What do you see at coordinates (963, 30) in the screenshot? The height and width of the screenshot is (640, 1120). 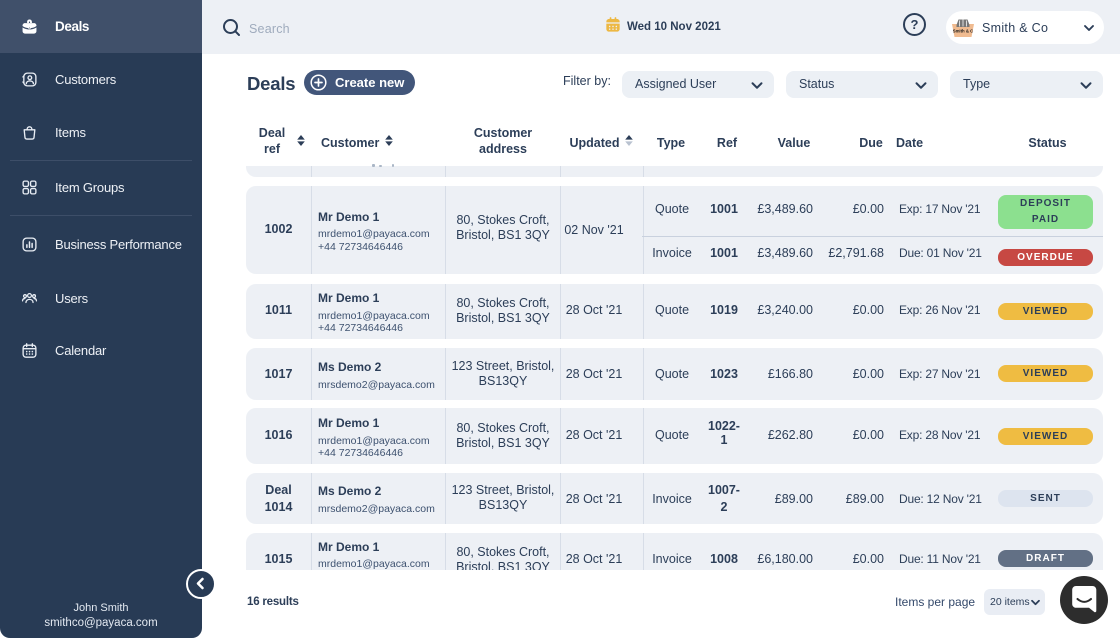 I see `svg-text: Smith & C` at bounding box center [963, 30].